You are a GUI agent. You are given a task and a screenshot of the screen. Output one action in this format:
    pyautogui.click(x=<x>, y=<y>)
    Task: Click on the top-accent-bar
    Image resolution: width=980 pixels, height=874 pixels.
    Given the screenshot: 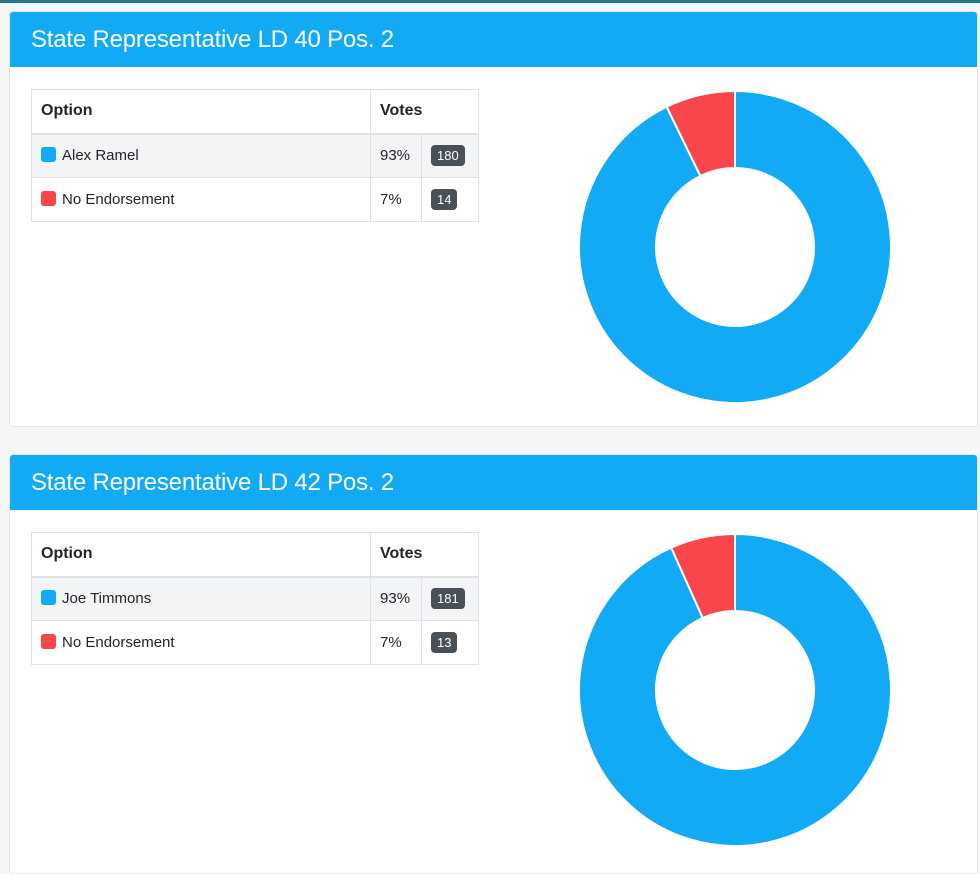 What is the action you would take?
    pyautogui.click(x=490, y=1)
    